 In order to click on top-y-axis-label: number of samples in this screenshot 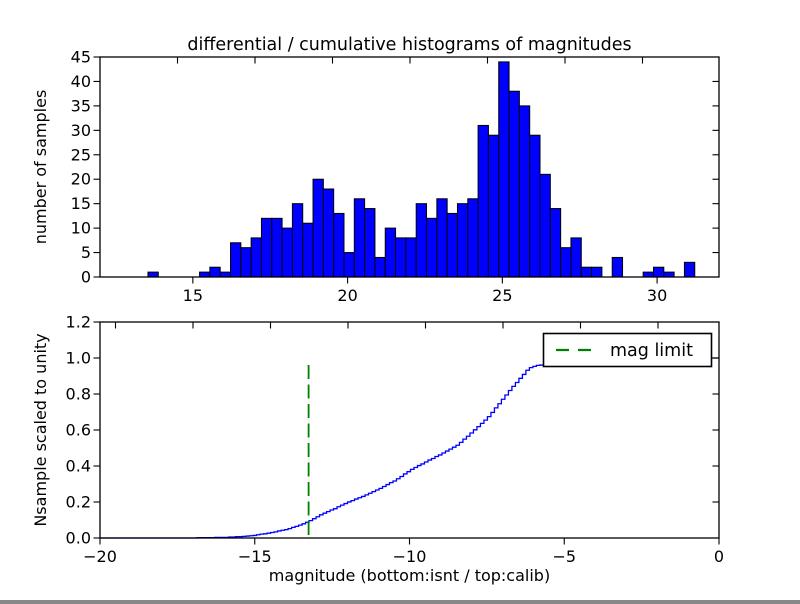, I will do `click(40, 167)`.